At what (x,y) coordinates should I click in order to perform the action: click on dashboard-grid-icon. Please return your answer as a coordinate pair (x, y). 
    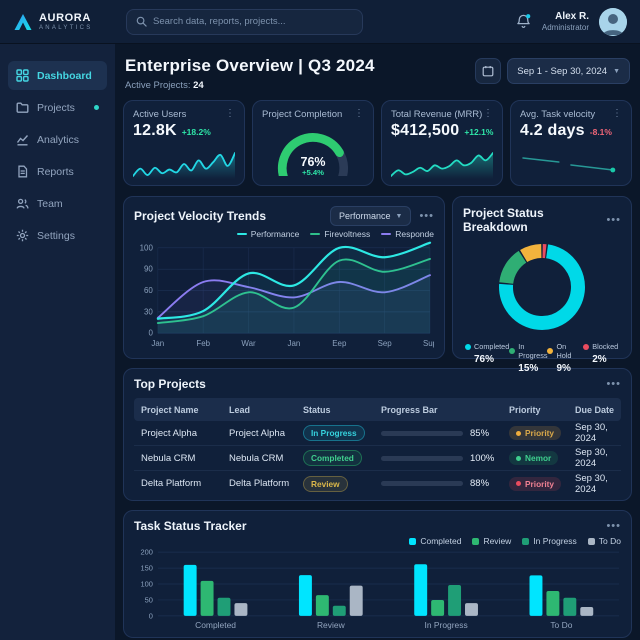
    Looking at the image, I should click on (22, 75).